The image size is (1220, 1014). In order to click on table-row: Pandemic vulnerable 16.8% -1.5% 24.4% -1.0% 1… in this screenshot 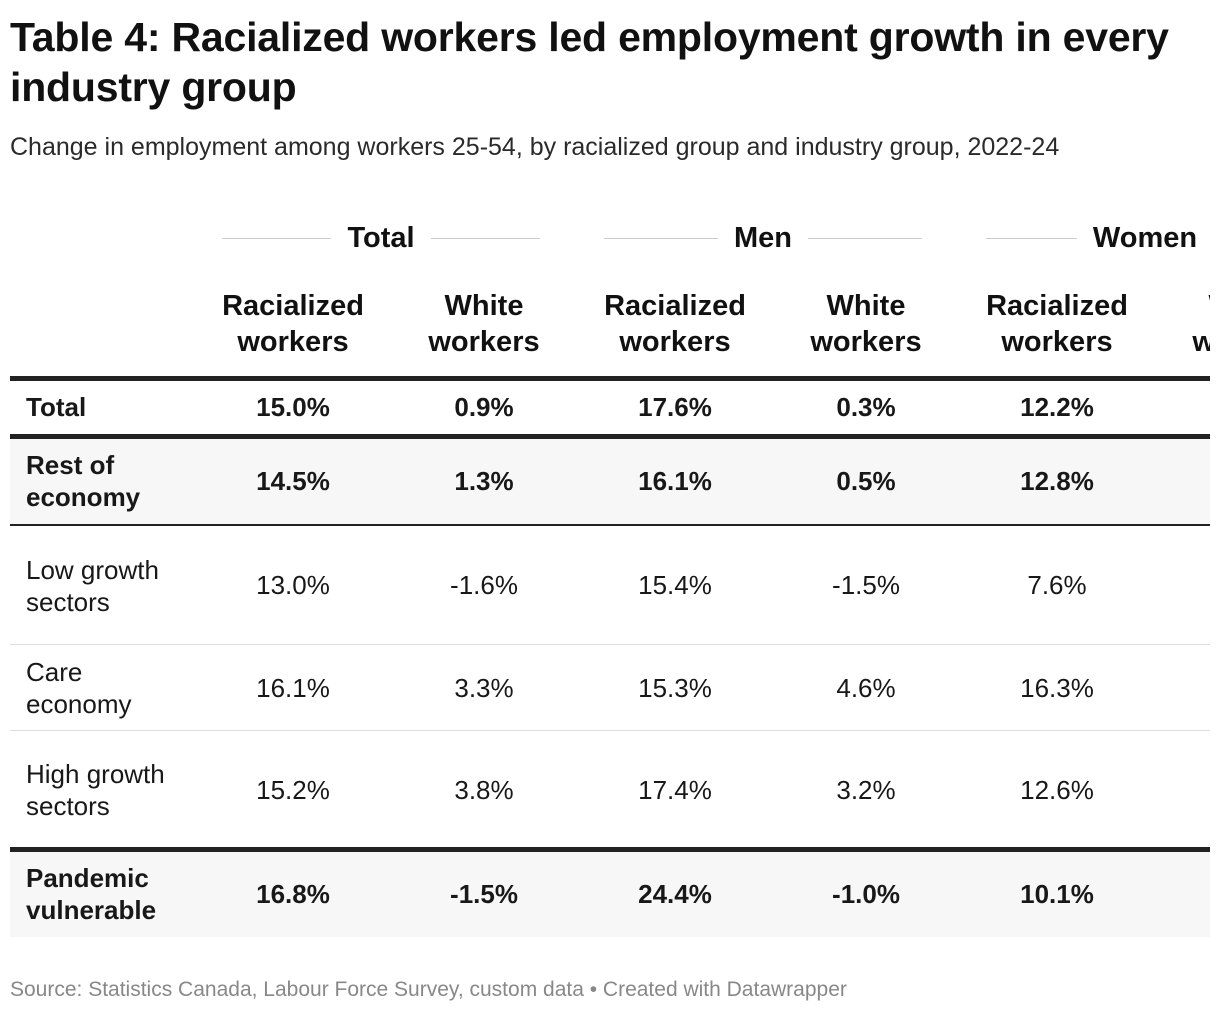, I will do `click(610, 894)`.